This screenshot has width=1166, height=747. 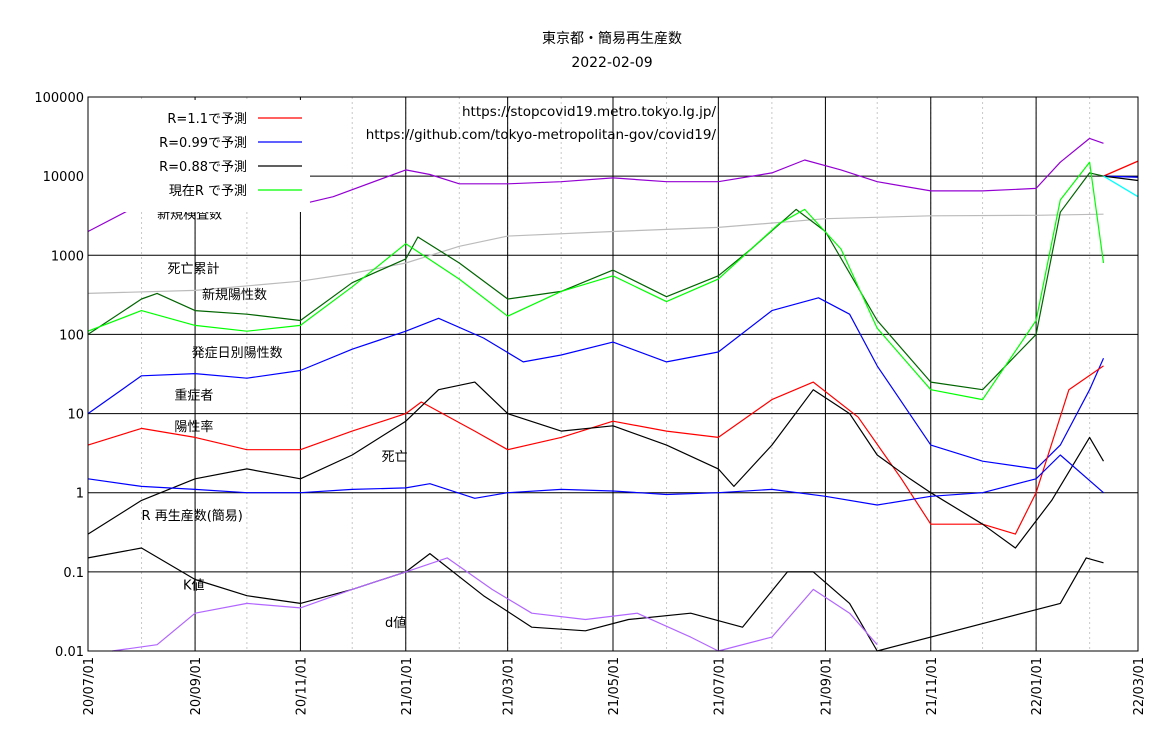 I want to click on series-annotation: 陽性率, so click(x=193, y=427).